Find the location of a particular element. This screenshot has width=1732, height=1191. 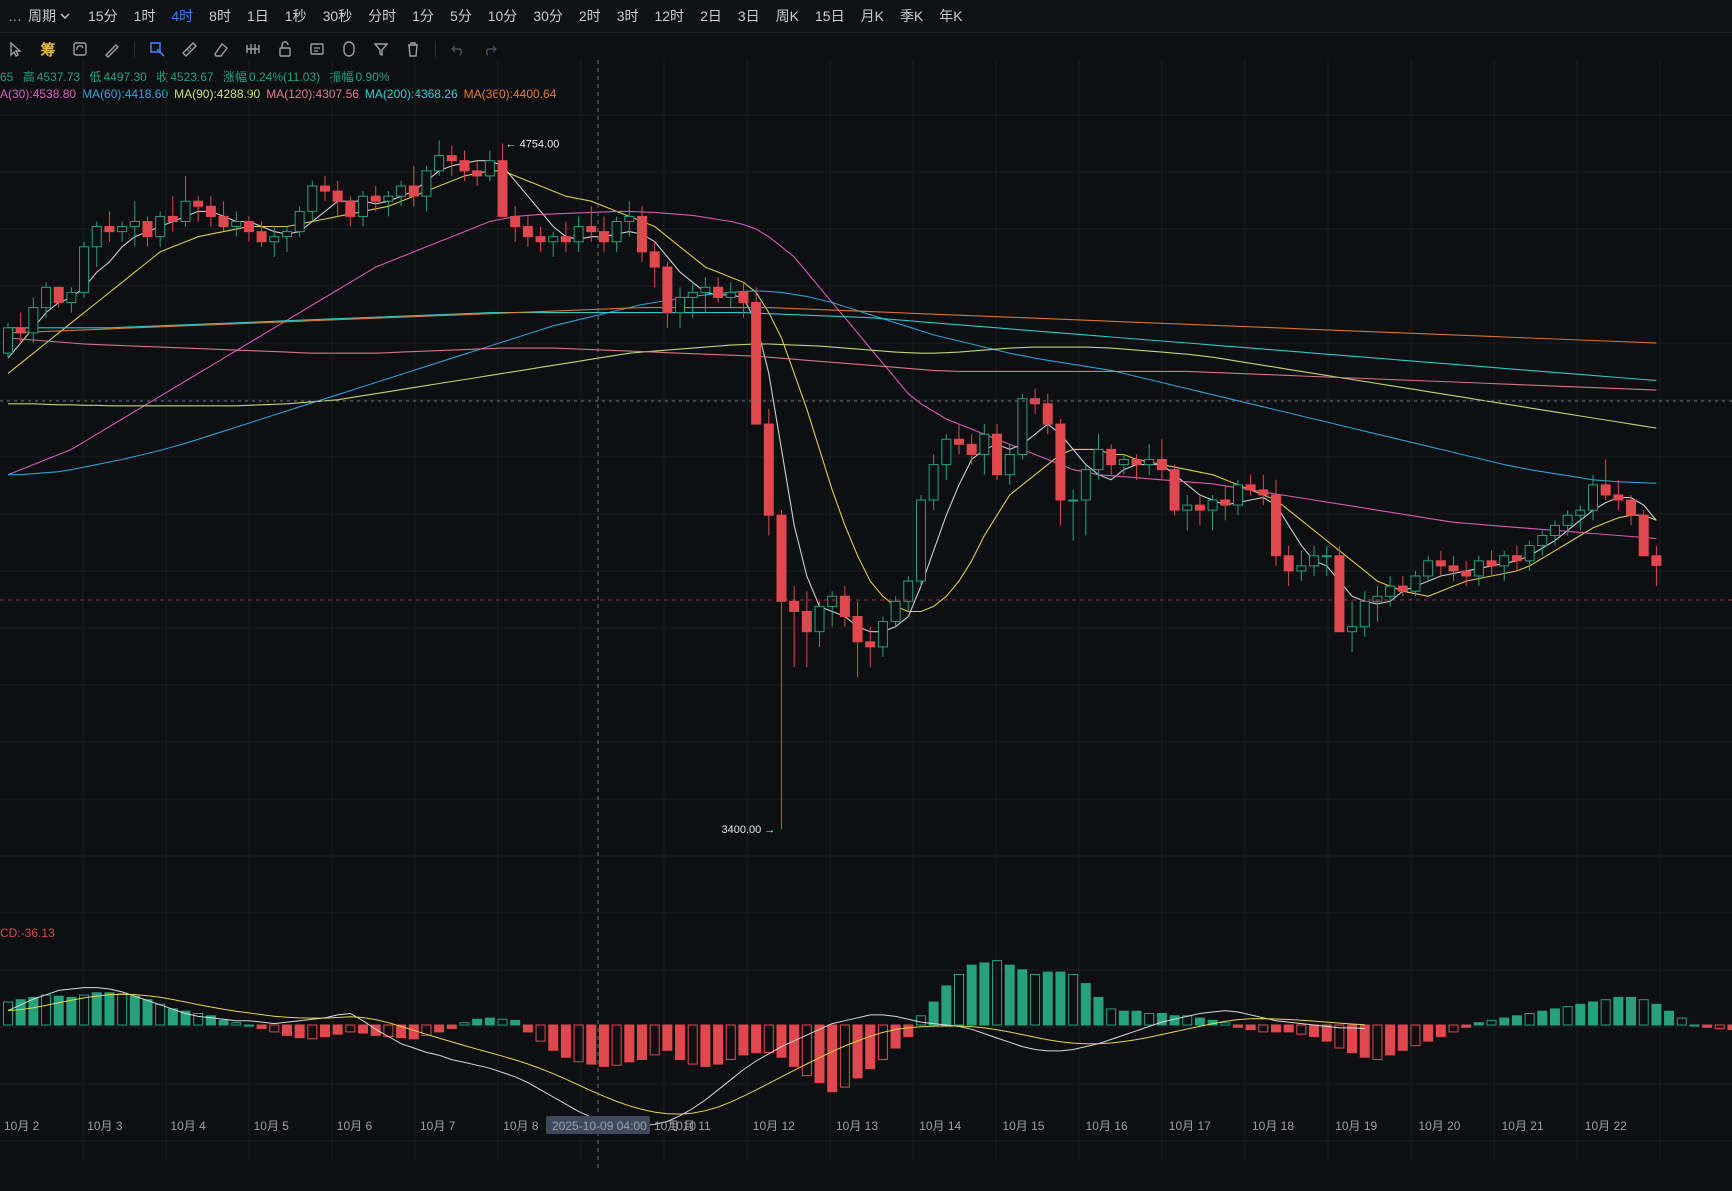

chip-label: 筹 is located at coordinates (48, 50).